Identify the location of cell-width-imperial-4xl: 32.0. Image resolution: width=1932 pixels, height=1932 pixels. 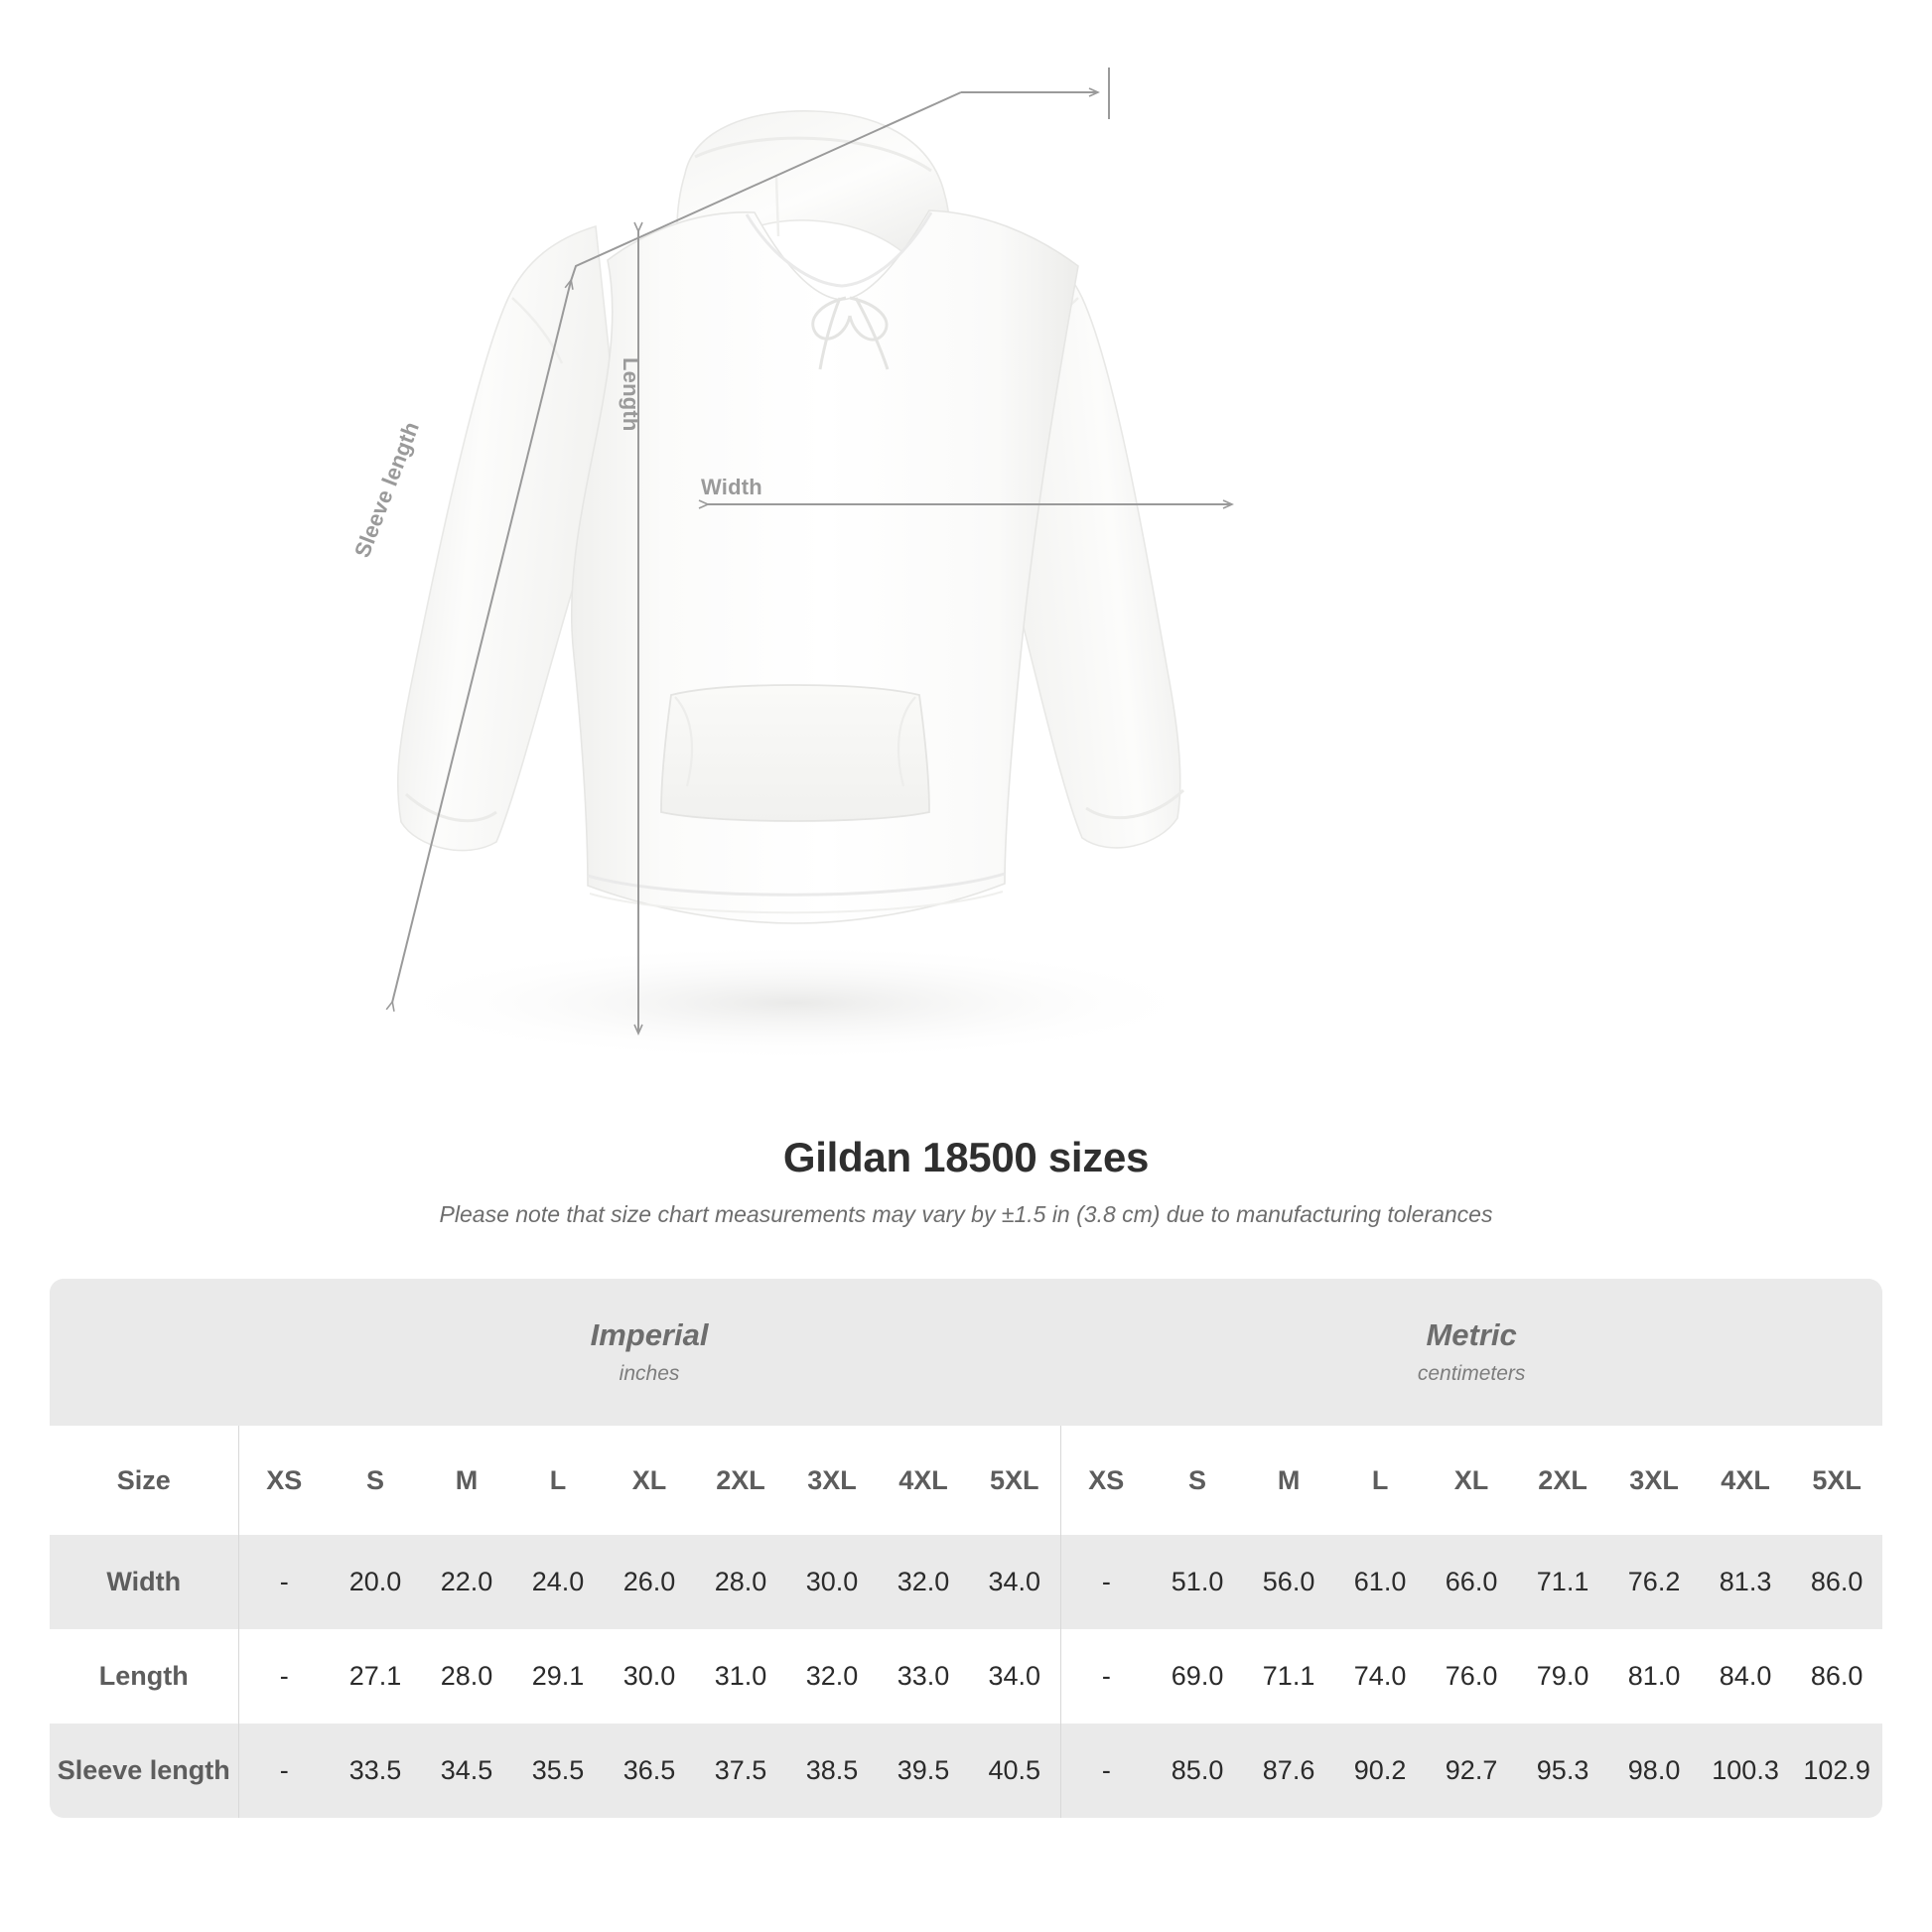
(923, 1582).